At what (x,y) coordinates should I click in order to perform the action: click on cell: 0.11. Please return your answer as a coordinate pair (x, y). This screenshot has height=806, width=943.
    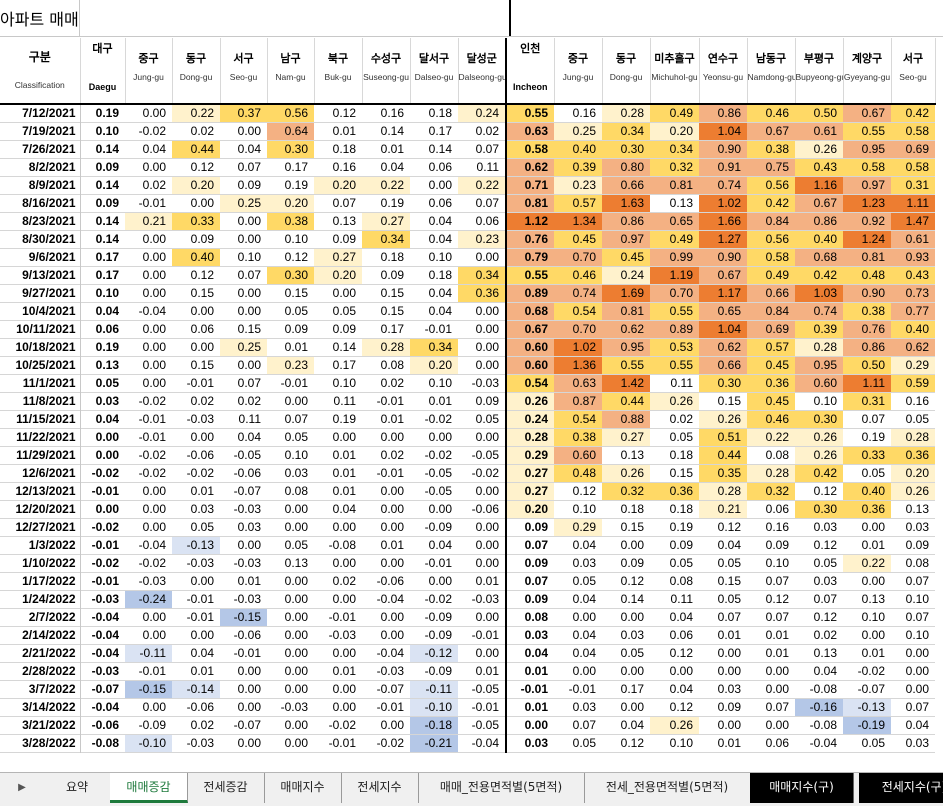
    Looking at the image, I should click on (487, 167).